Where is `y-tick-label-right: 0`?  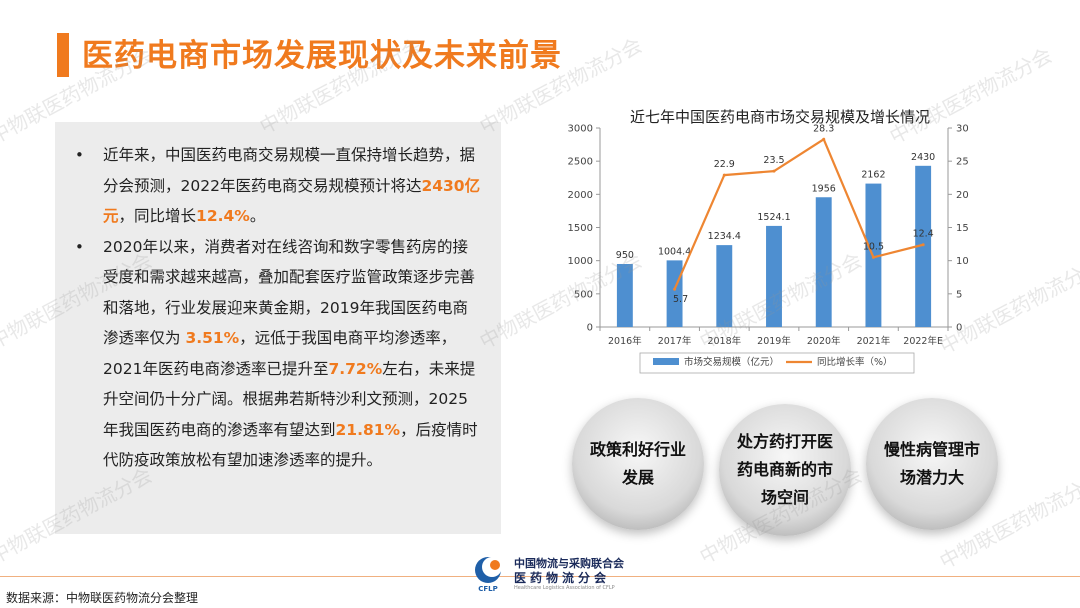 y-tick-label-right: 0 is located at coordinates (959, 328).